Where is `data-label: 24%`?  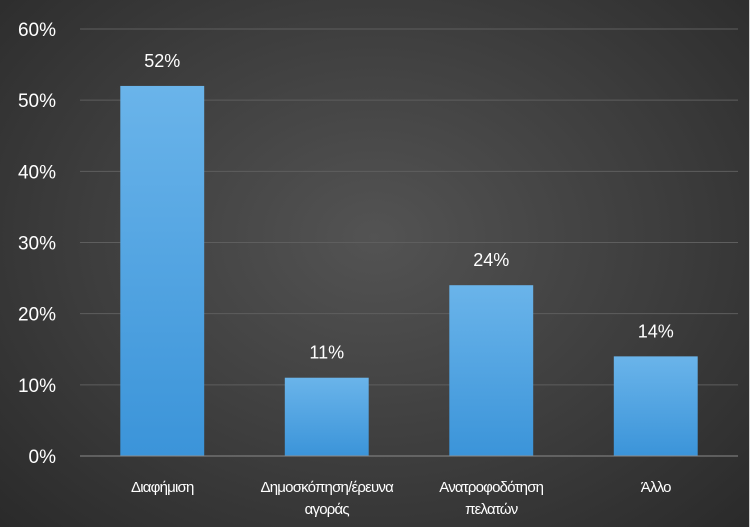
data-label: 24% is located at coordinates (491, 260).